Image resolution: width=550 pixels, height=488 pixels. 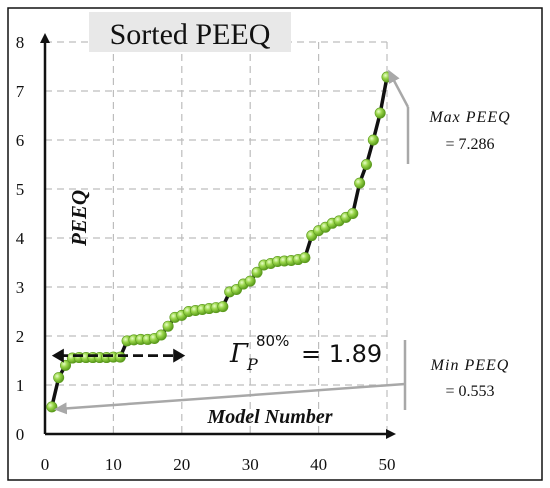 I want to click on y-tick-label: 7, so click(x=20, y=91).